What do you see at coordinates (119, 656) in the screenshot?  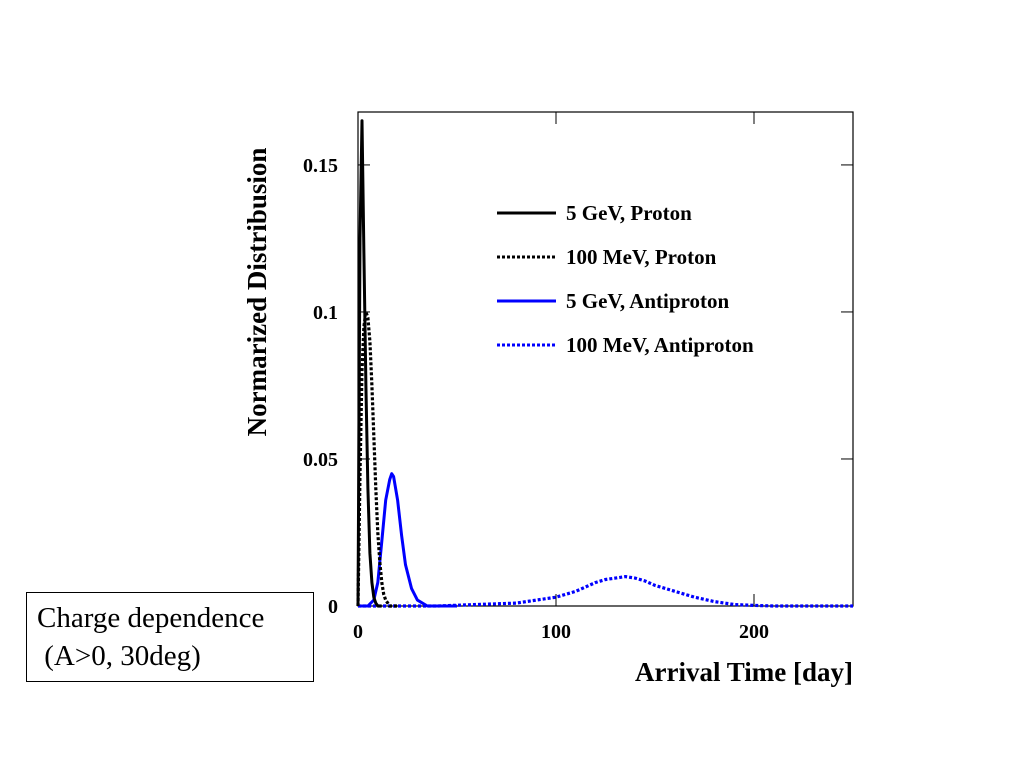 I see `annotation-line-2: (A>0, 30deg)` at bounding box center [119, 656].